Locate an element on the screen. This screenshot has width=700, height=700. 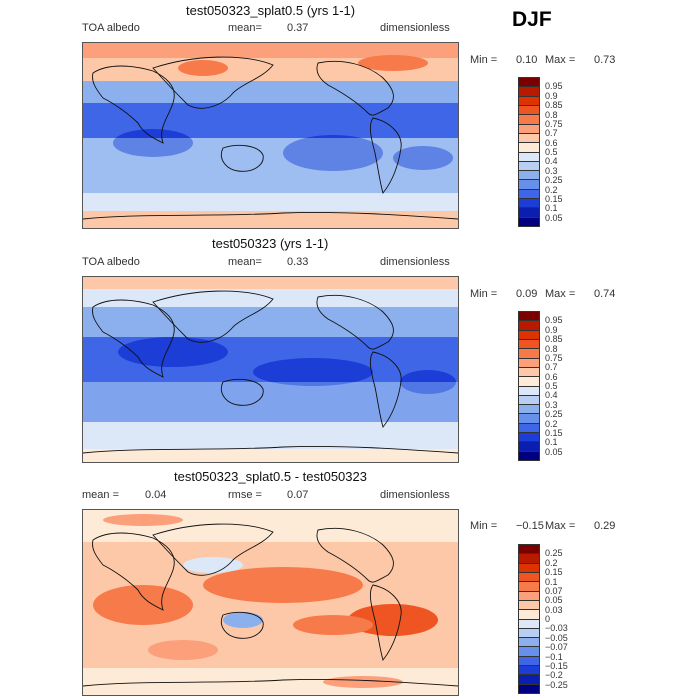
panel1-map is located at coordinates (270, 135).